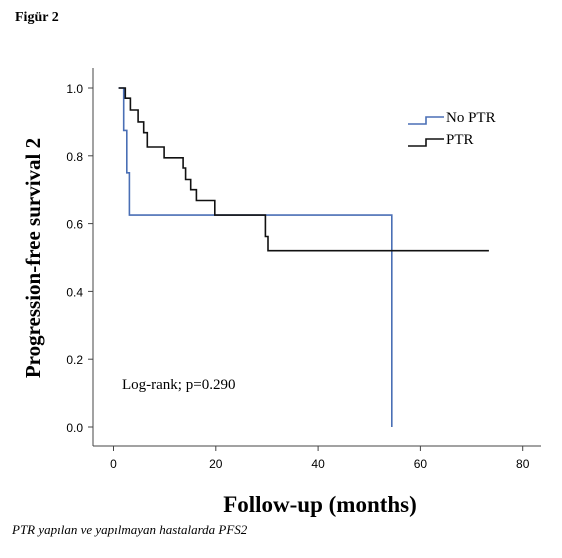  What do you see at coordinates (33, 258) in the screenshot?
I see `y-axis-title: Progression-free survival 2` at bounding box center [33, 258].